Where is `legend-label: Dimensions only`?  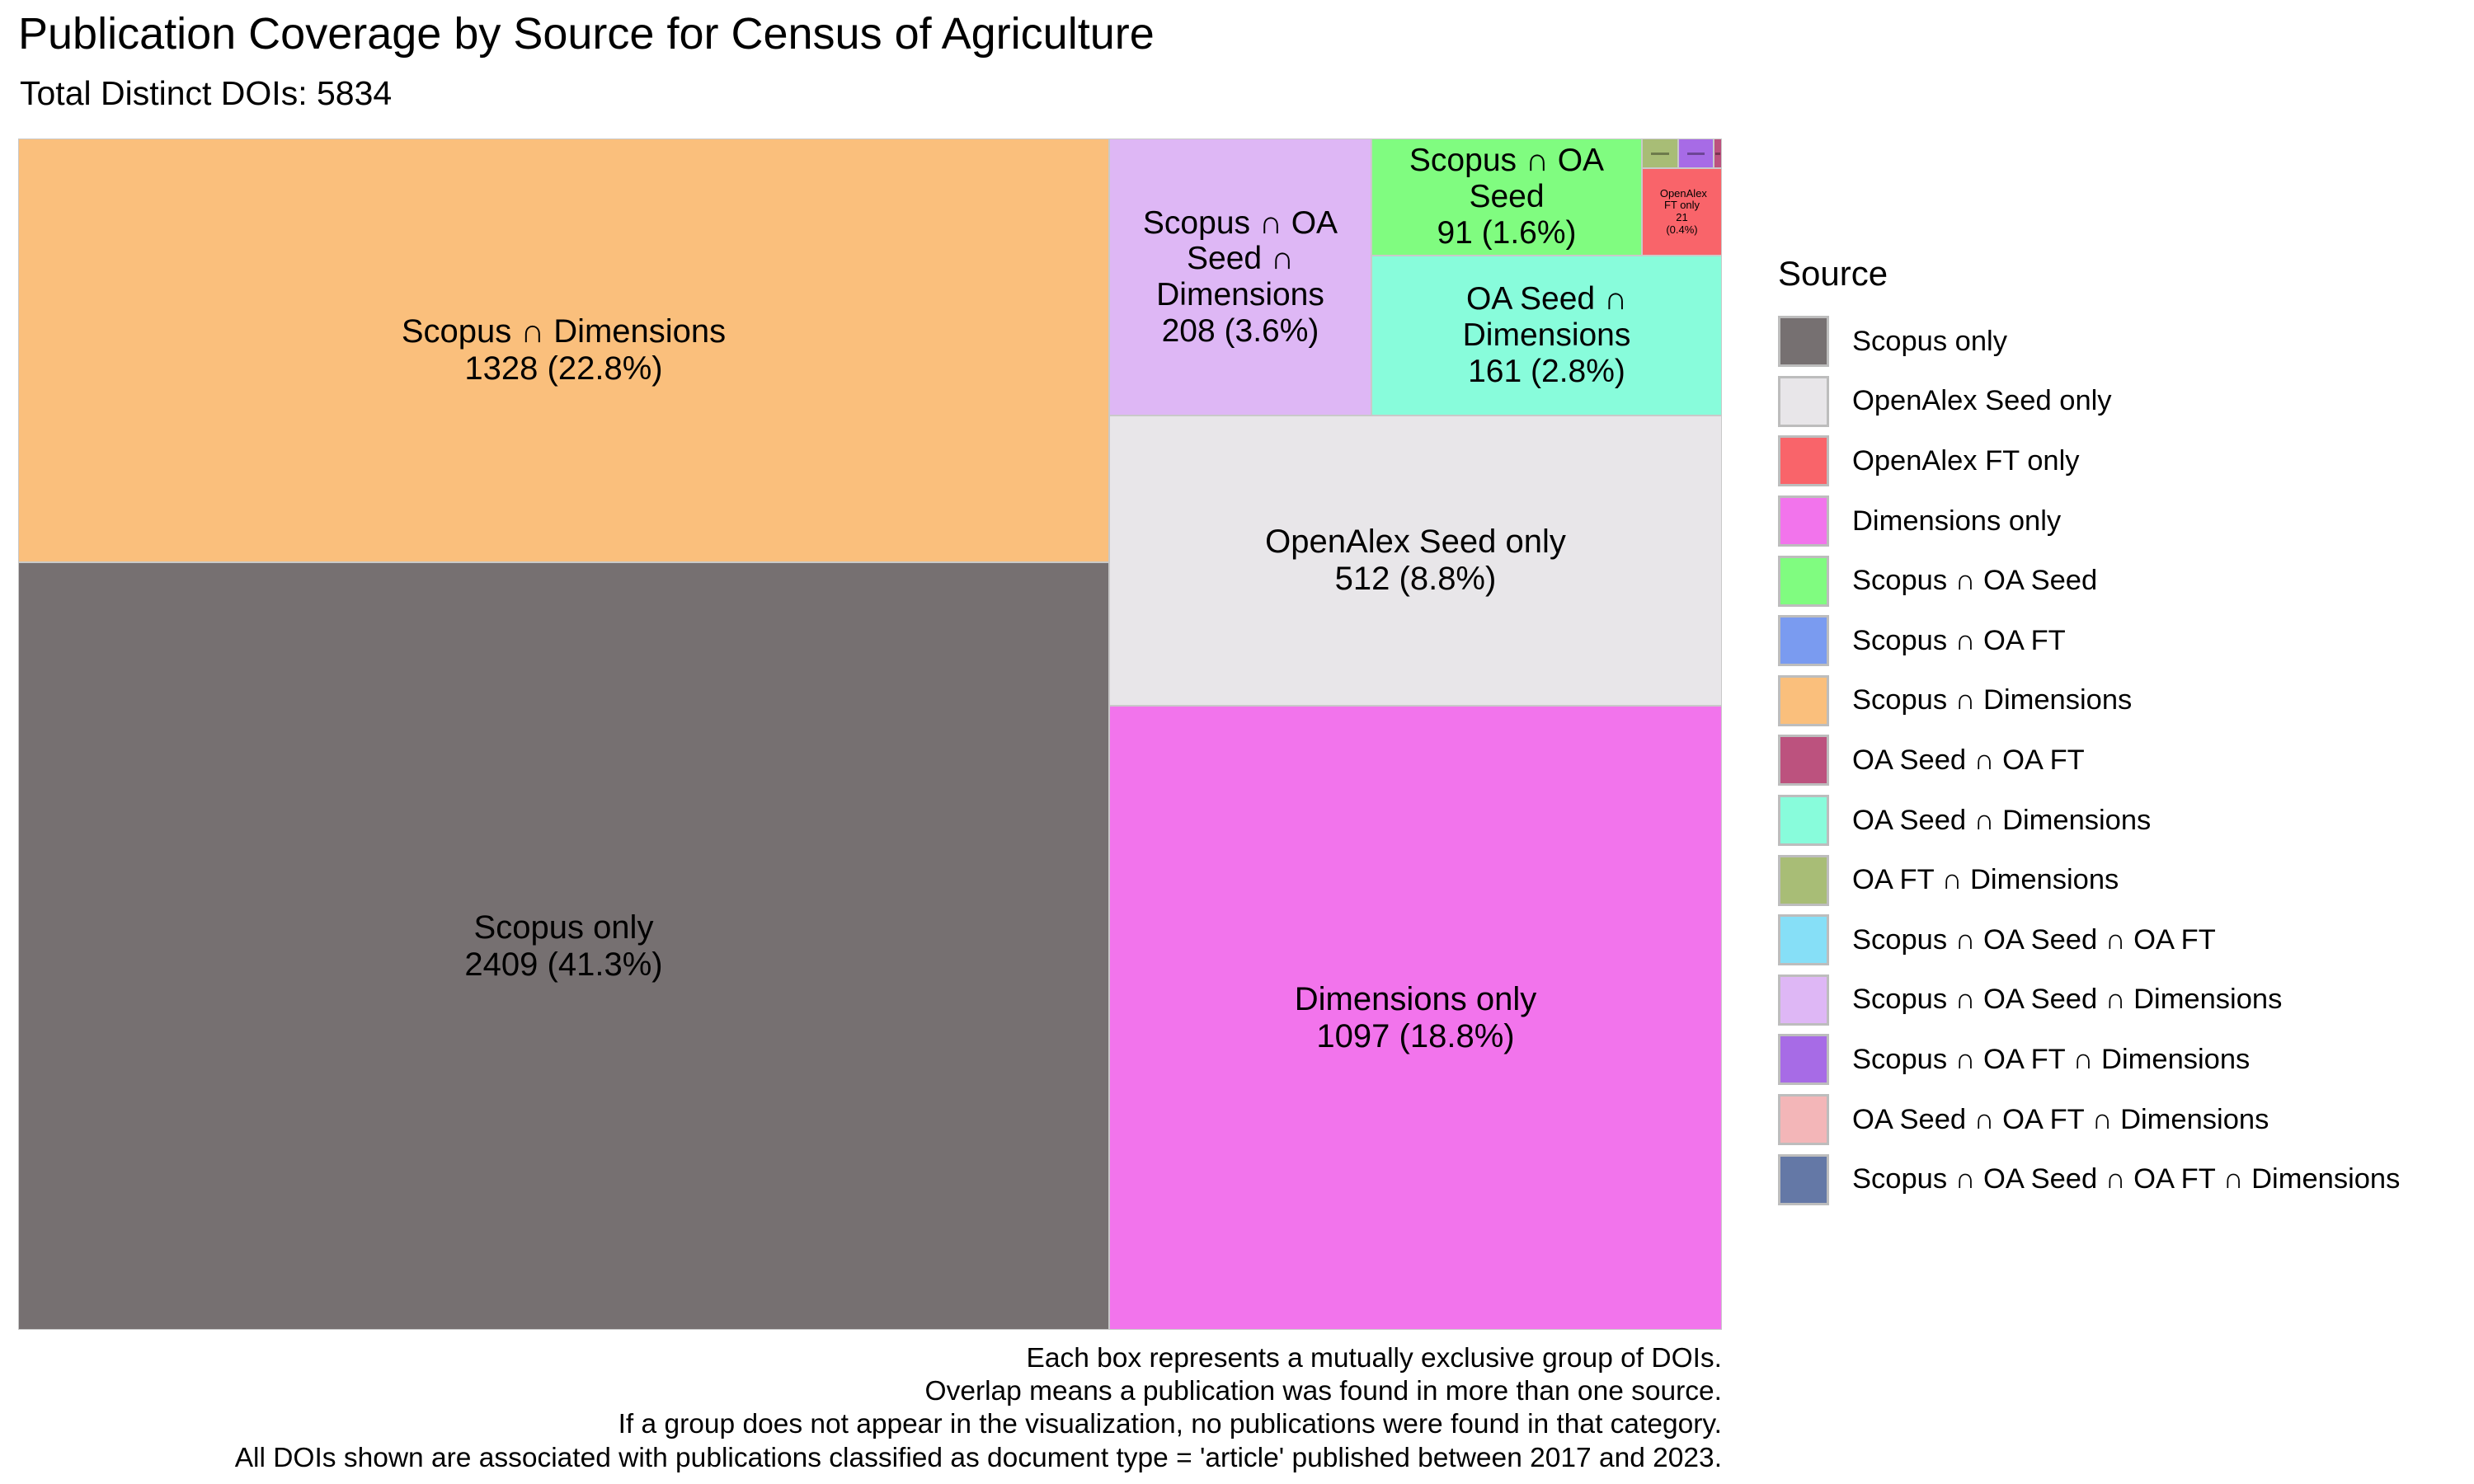 legend-label: Dimensions only is located at coordinates (1957, 521).